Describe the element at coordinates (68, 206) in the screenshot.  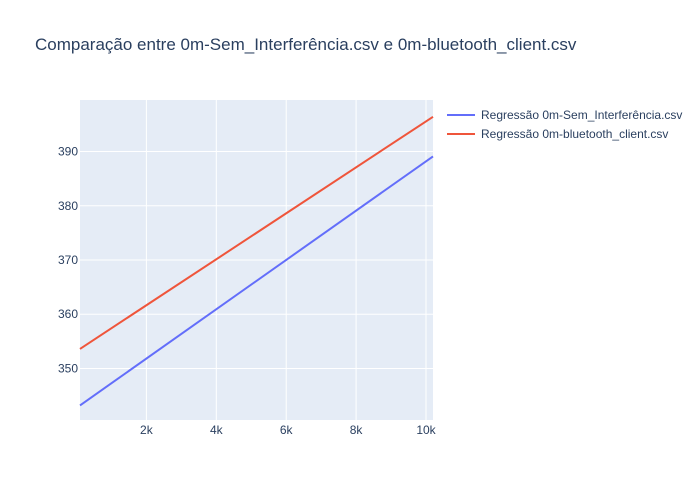
I see `y-tick-label: 380` at that location.